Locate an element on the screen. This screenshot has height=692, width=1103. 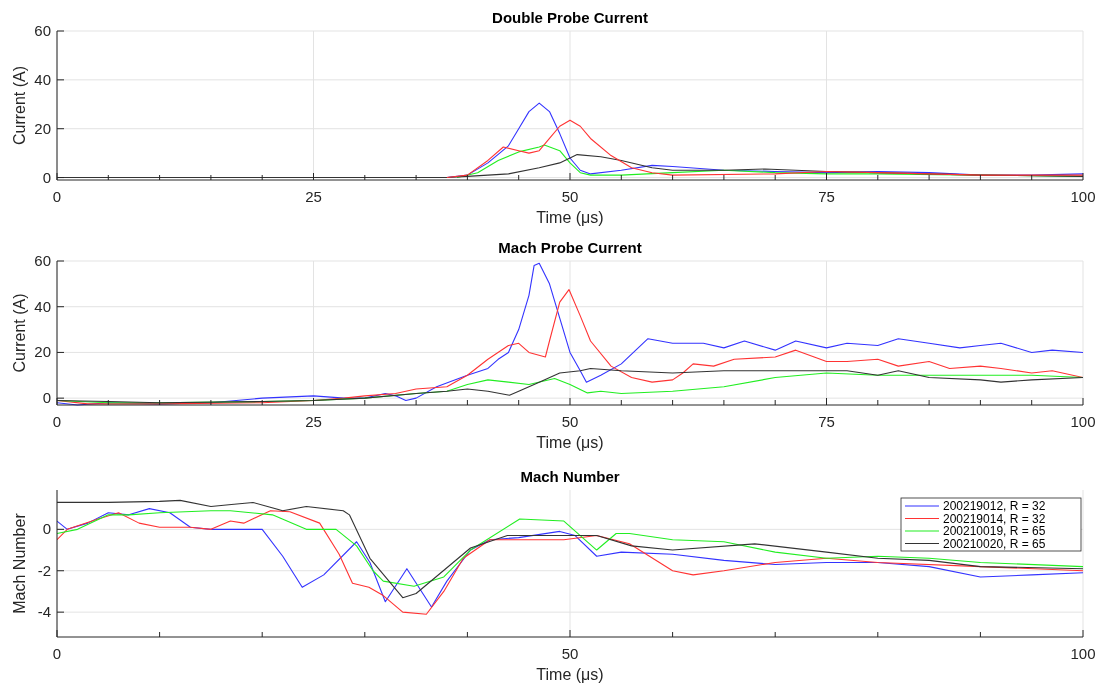
legend-label: 200210020, R = 65 is located at coordinates (994, 543).